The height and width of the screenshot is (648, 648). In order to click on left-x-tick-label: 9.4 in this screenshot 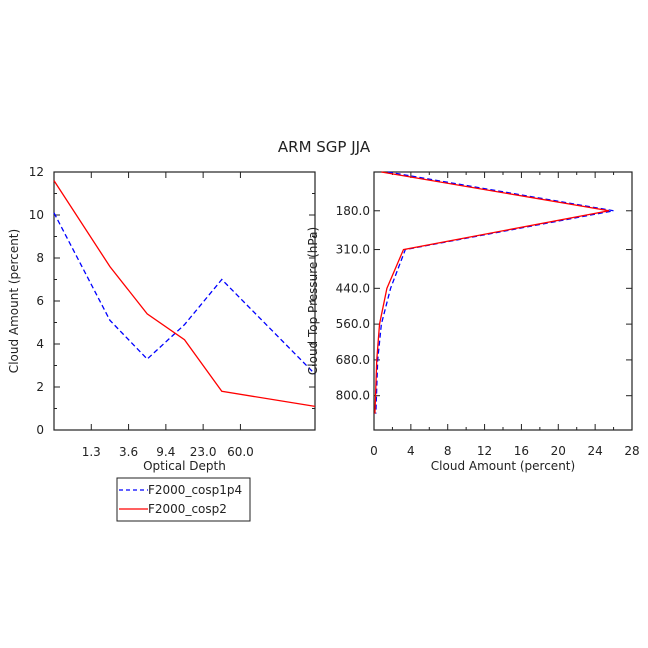, I will do `click(165, 452)`.